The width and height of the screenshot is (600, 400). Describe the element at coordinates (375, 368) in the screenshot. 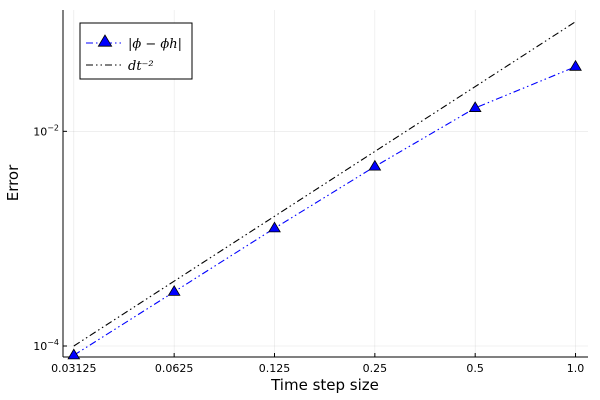

I see `x-tick-label-3: 0.25` at that location.